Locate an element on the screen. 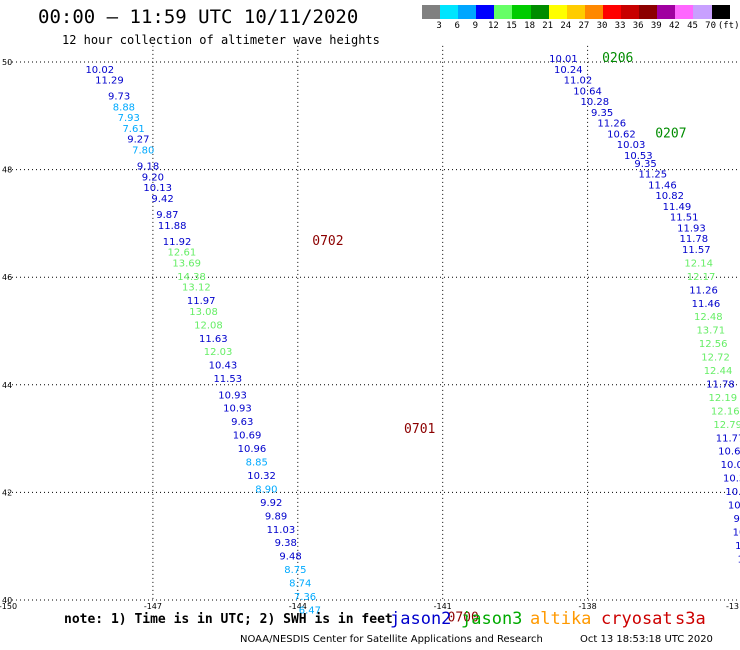 This screenshot has height=650, width=740. wave-height-value: 8.74 is located at coordinates (300, 584).